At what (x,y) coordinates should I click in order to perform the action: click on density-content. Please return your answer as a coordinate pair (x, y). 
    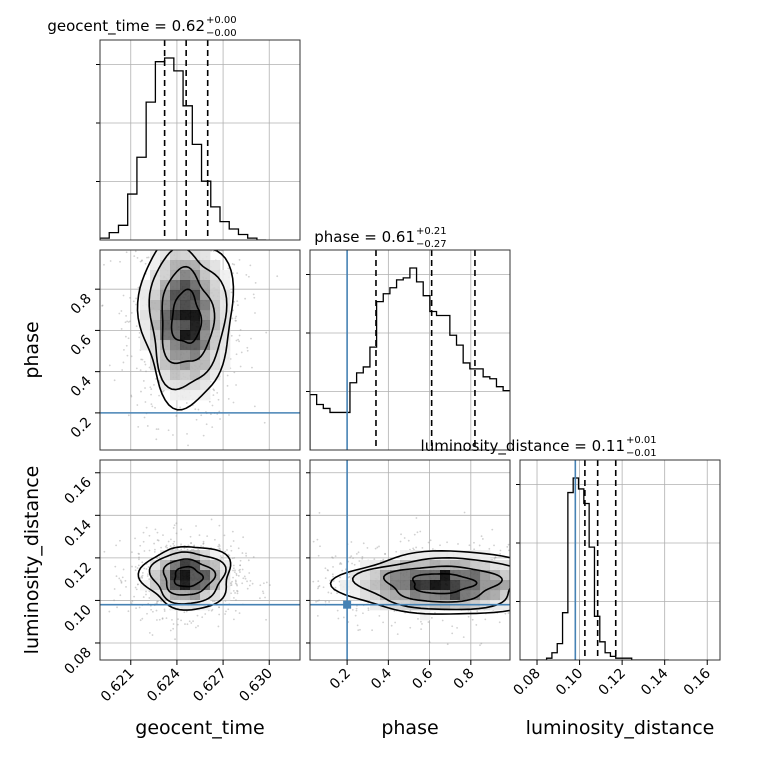
    Looking at the image, I should click on (410, 560).